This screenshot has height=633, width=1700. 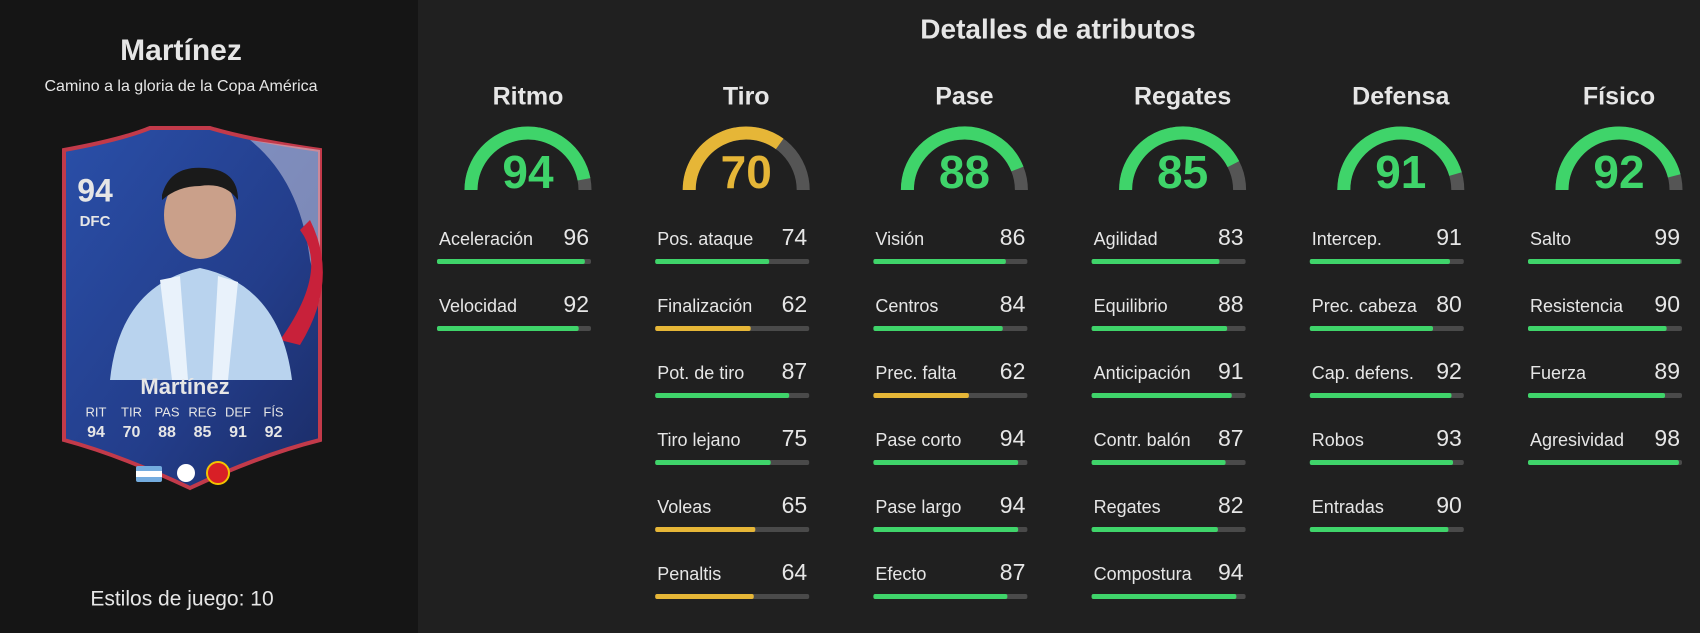 I want to click on attribute-value: 96, so click(x=576, y=237).